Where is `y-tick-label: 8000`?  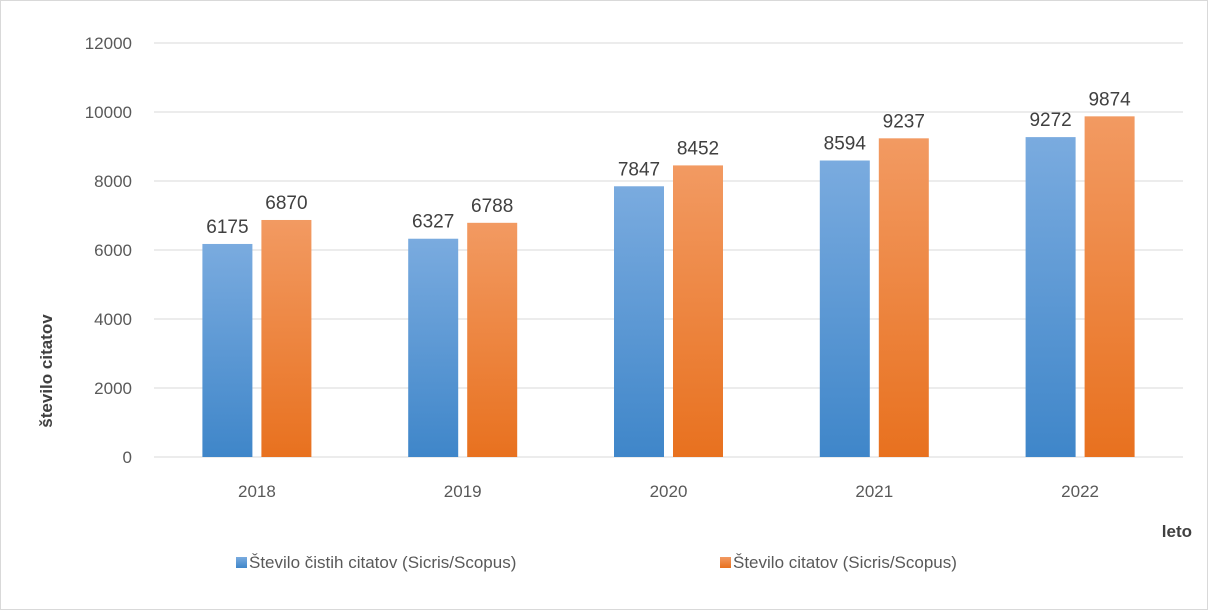 y-tick-label: 8000 is located at coordinates (113, 181).